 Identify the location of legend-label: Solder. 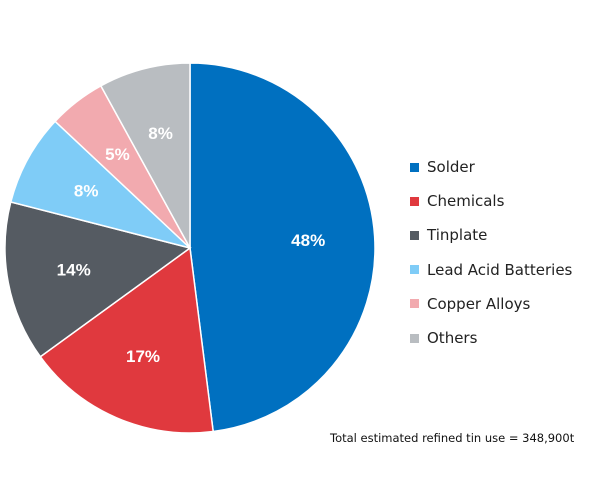
(451, 167).